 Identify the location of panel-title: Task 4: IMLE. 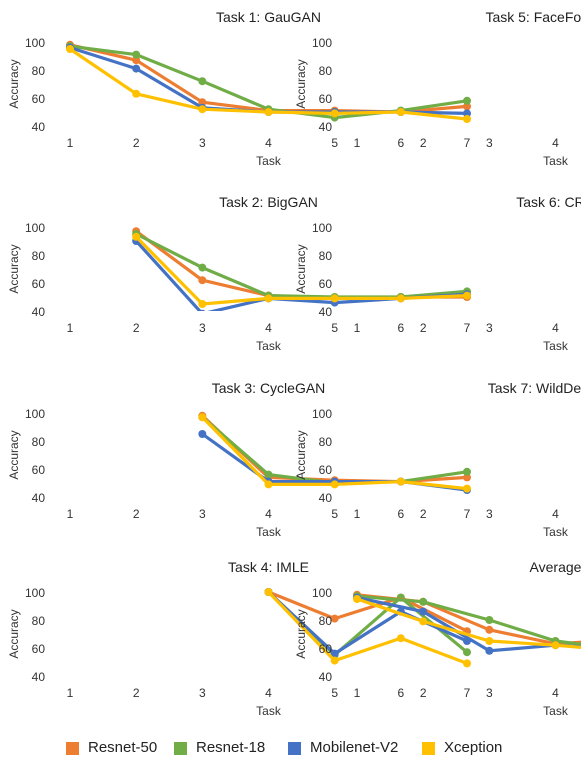
(268, 567).